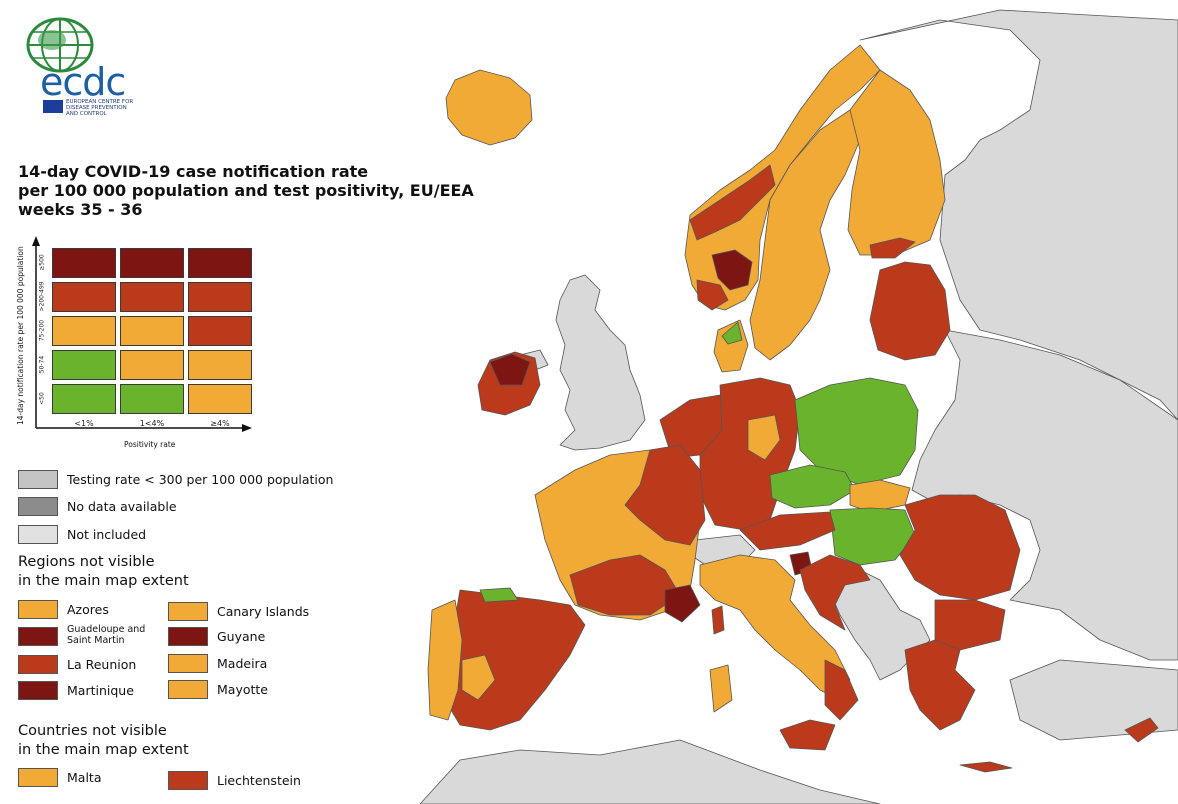  Describe the element at coordinates (242, 663) in the screenshot. I see `legend-label-madeira: Madeira` at that location.